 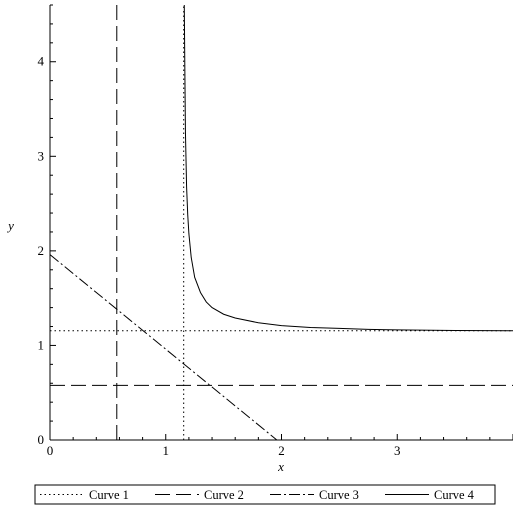 What do you see at coordinates (41, 344) in the screenshot?
I see `y-tick-label: 1` at bounding box center [41, 344].